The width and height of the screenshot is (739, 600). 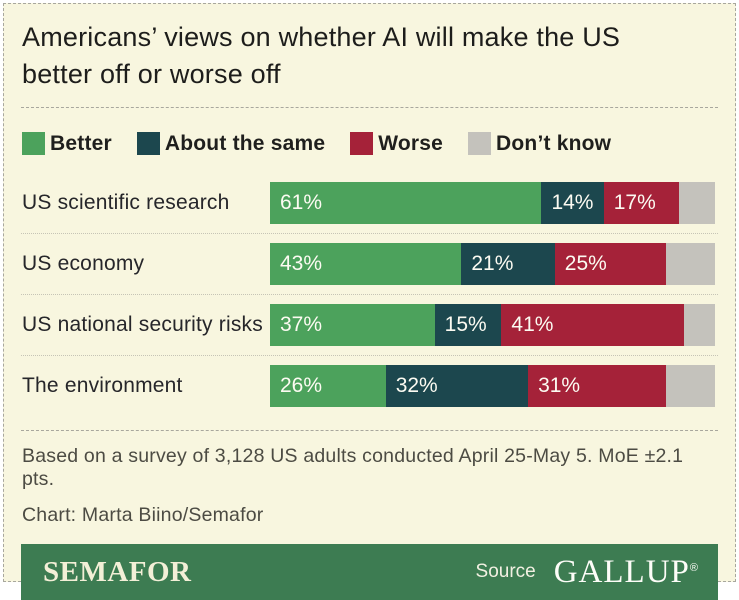 I want to click on bar-row: US scientific research 61% 14% 17%, so click(x=369, y=203).